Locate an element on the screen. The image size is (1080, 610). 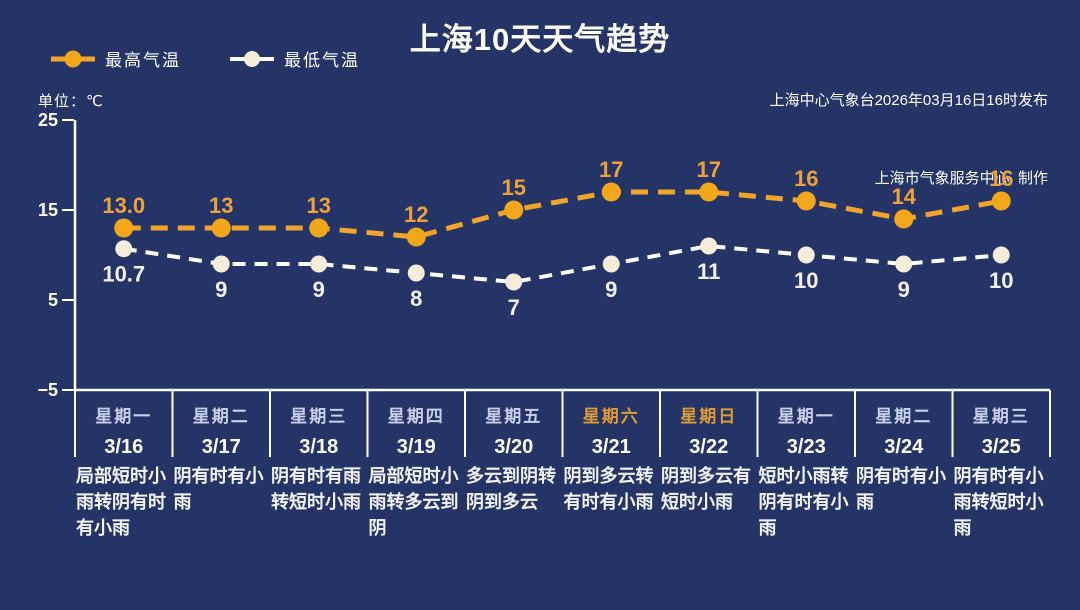
high-temp-value-3/17: 13 is located at coordinates (221, 205).